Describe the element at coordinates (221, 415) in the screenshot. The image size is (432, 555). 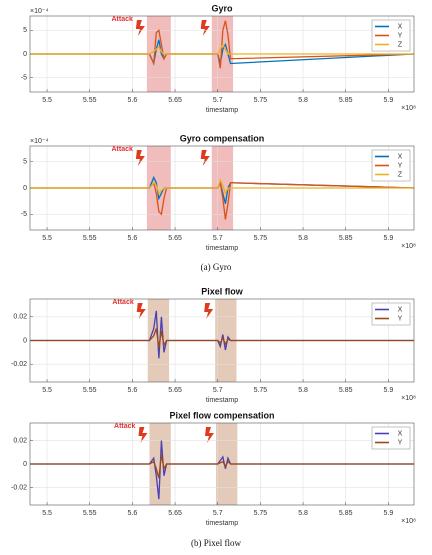
I see `chart-title: Pixel flow compensation` at that location.